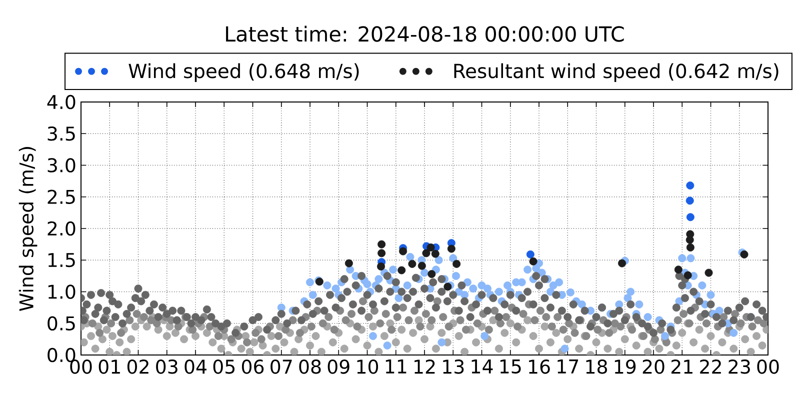 This screenshot has height=400, width=800. Describe the element at coordinates (167, 367) in the screenshot. I see `x-tick-label: 03` at that location.